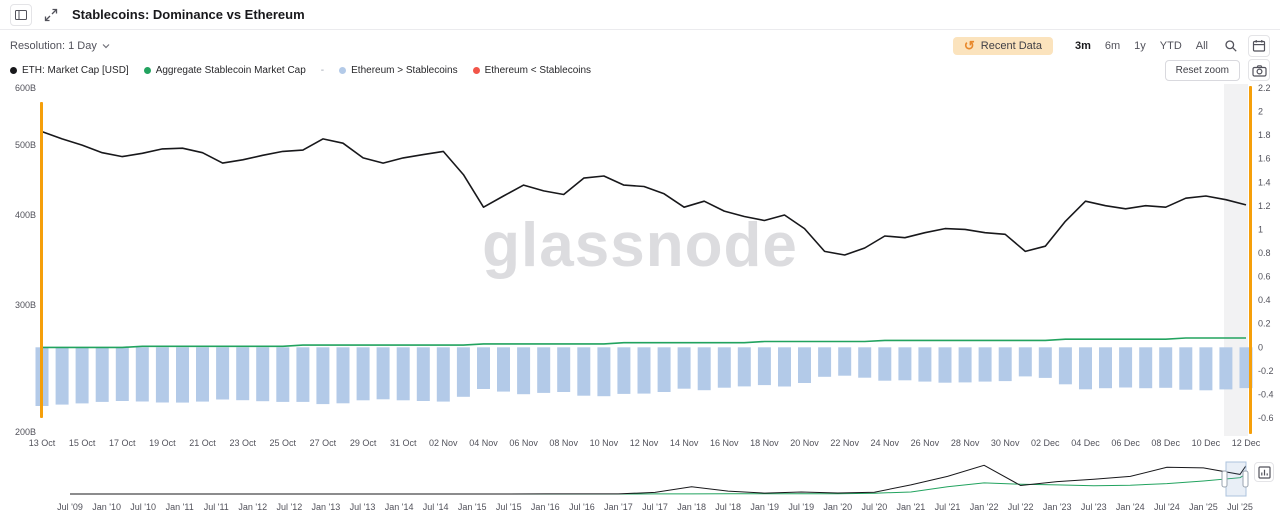 The height and width of the screenshot is (526, 1280). Describe the element at coordinates (1002, 46) in the screenshot. I see `recent-data-button: ↺ Recent Data` at that location.